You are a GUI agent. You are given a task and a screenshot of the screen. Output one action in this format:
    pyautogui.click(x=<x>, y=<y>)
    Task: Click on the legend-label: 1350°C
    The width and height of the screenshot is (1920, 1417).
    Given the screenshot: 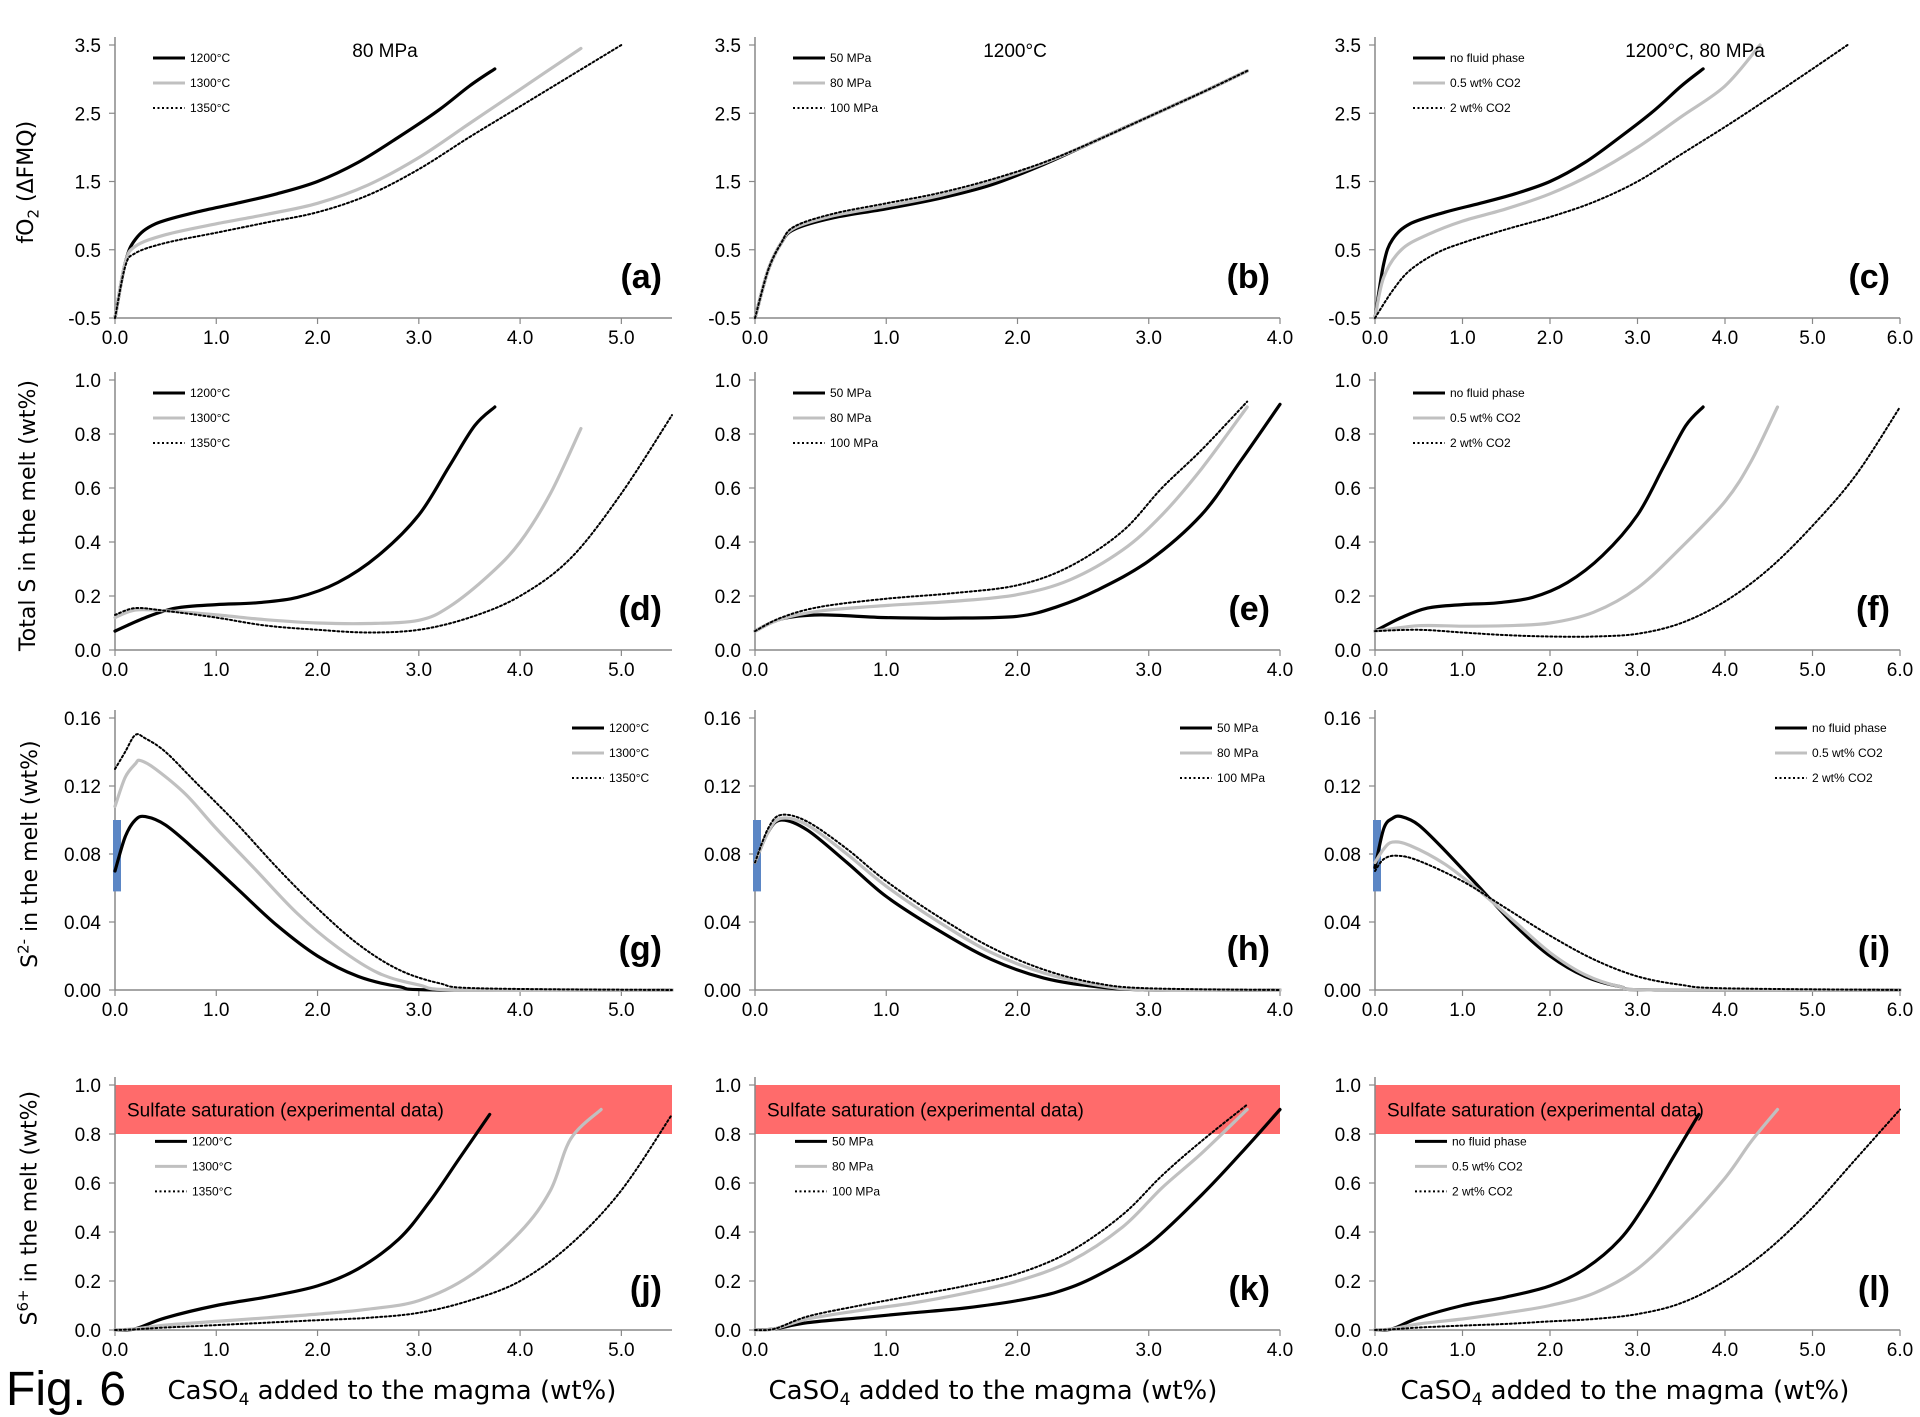 What is the action you would take?
    pyautogui.click(x=210, y=443)
    